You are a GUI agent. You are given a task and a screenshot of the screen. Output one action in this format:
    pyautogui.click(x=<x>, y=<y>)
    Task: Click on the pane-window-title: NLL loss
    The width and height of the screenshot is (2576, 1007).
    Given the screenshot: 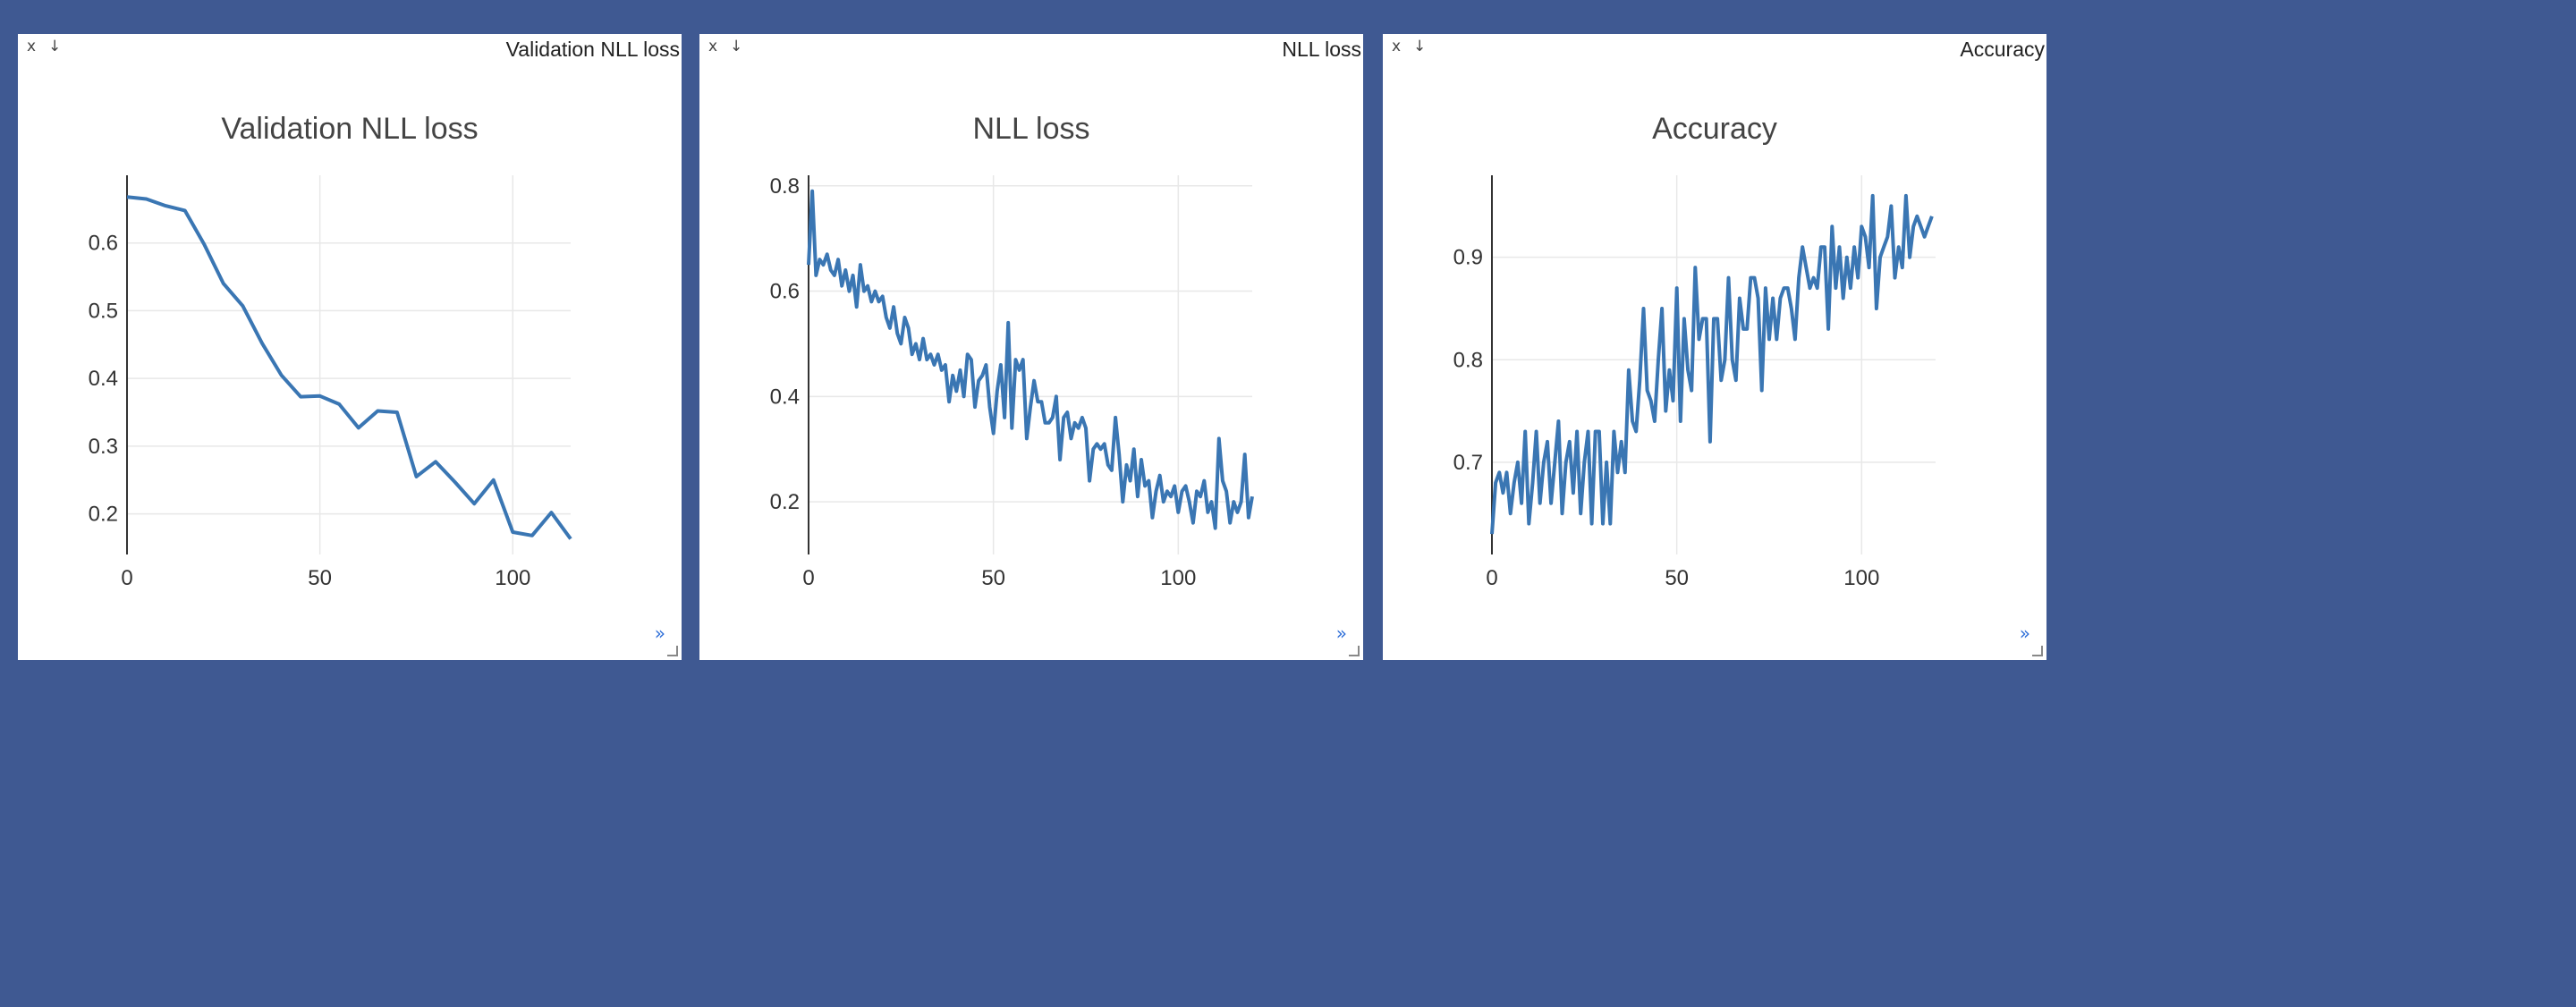 What is the action you would take?
    pyautogui.click(x=1321, y=50)
    